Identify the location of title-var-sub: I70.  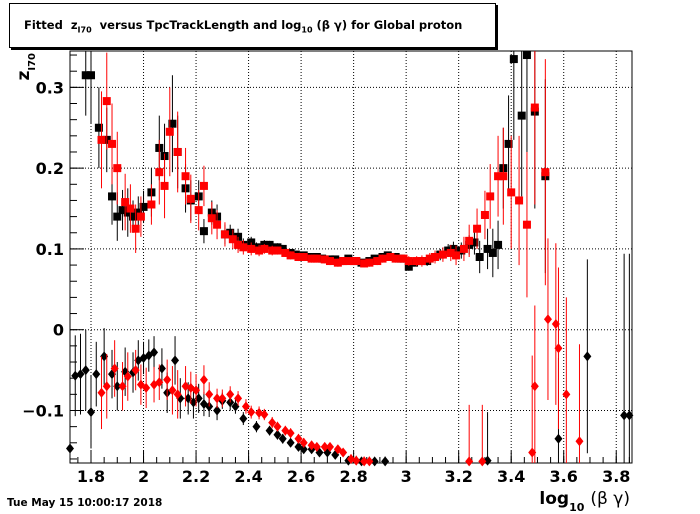
(84, 30).